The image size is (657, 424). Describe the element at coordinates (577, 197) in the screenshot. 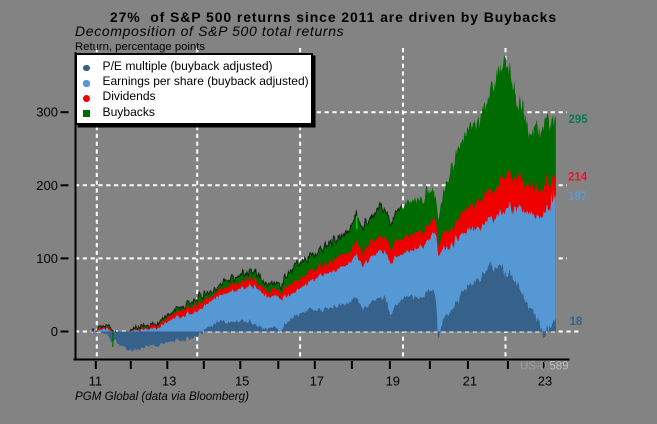

I see `svg-text: 187` at that location.